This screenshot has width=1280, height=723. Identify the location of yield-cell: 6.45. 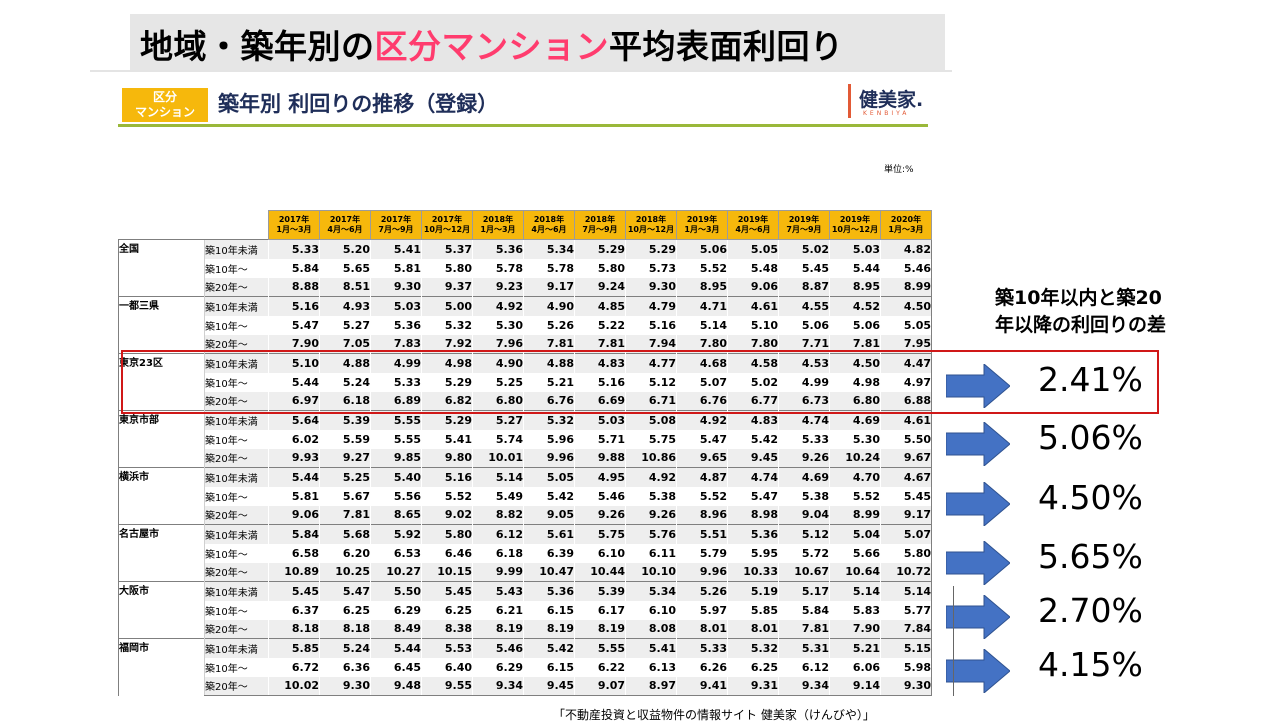
(396, 667).